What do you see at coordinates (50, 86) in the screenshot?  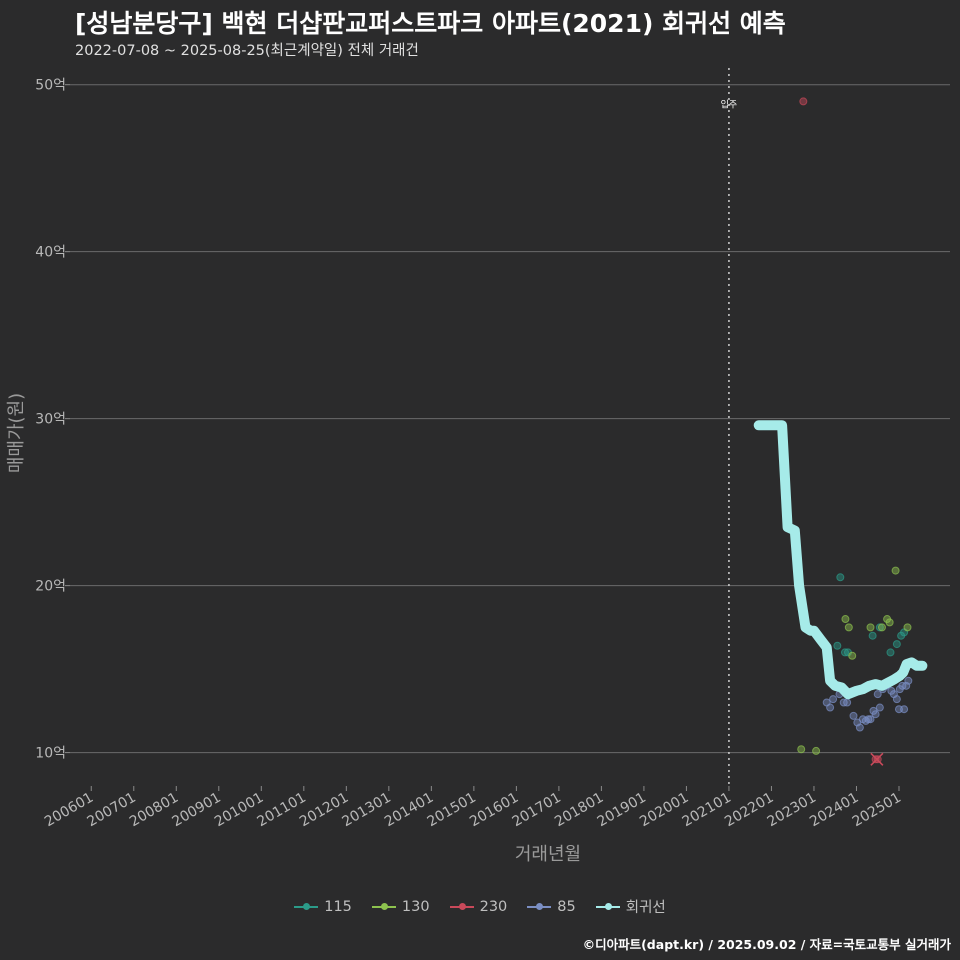 I see `y-tick-label: 50억` at bounding box center [50, 86].